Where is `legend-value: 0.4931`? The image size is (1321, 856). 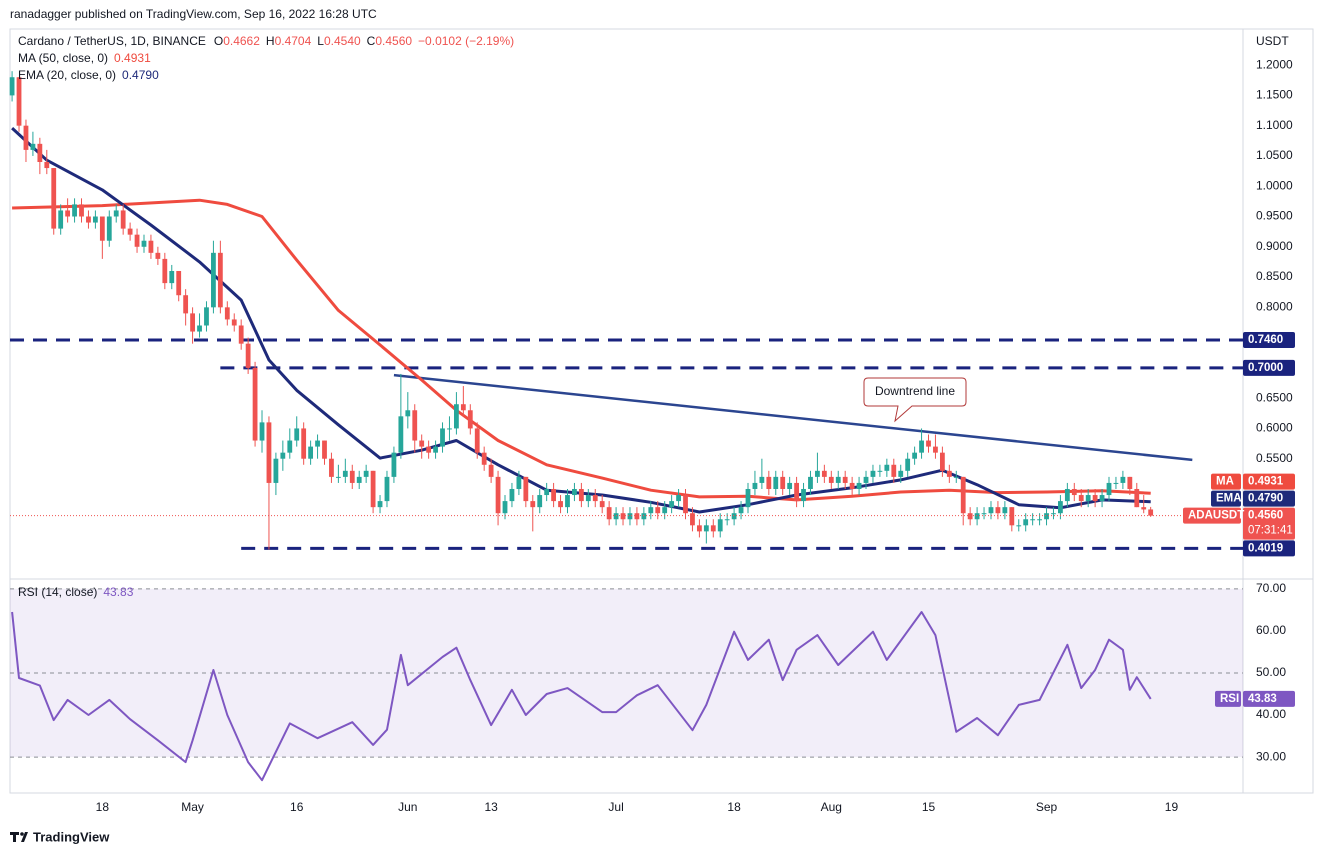
legend-value: 0.4931 is located at coordinates (132, 58).